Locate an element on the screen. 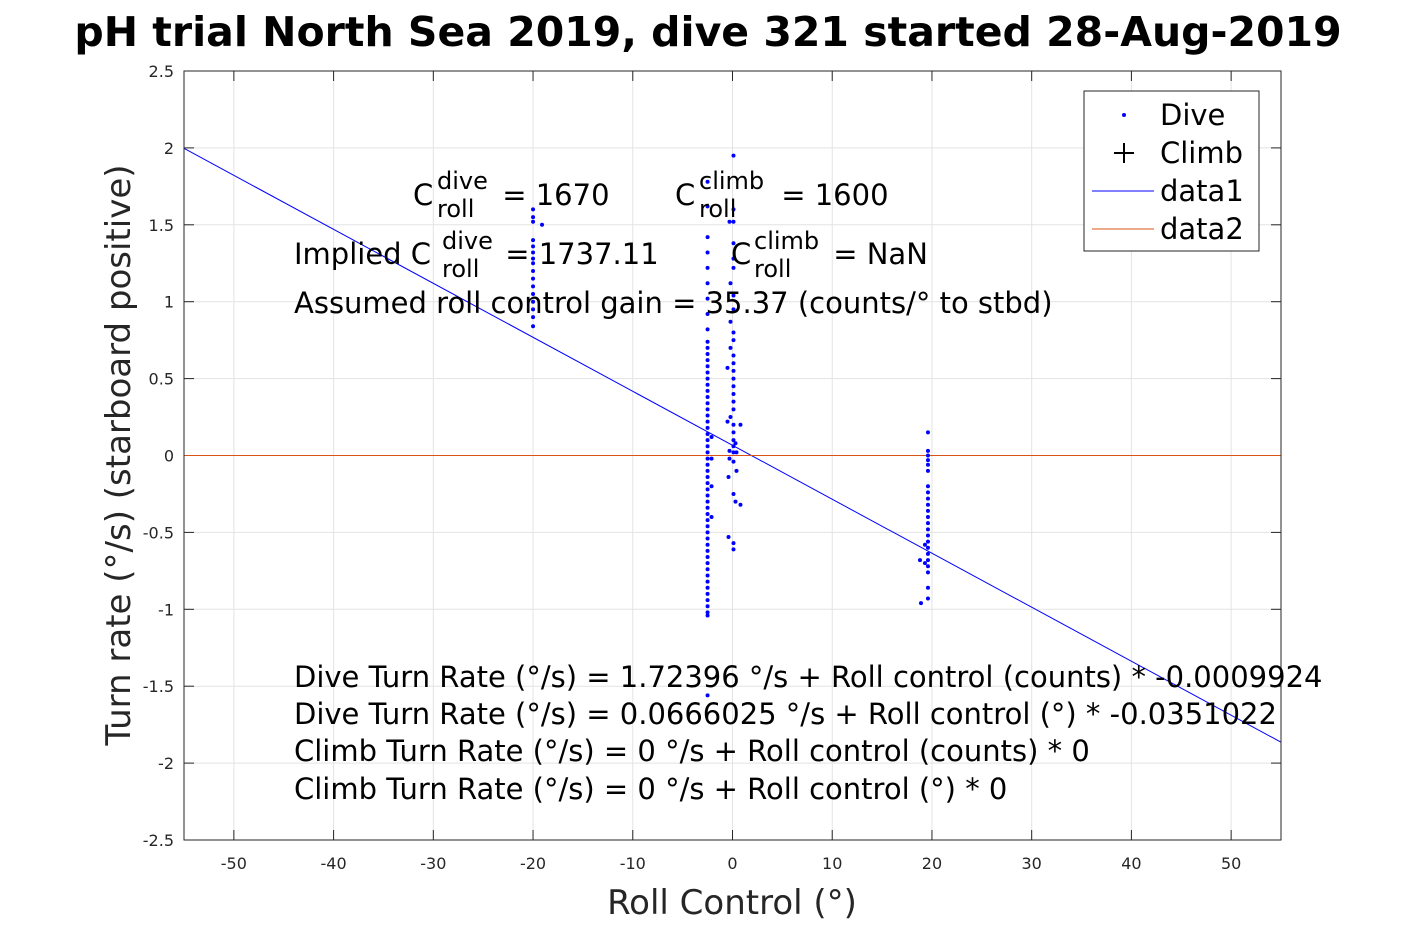  x-tick-label: -40 is located at coordinates (334, 863).